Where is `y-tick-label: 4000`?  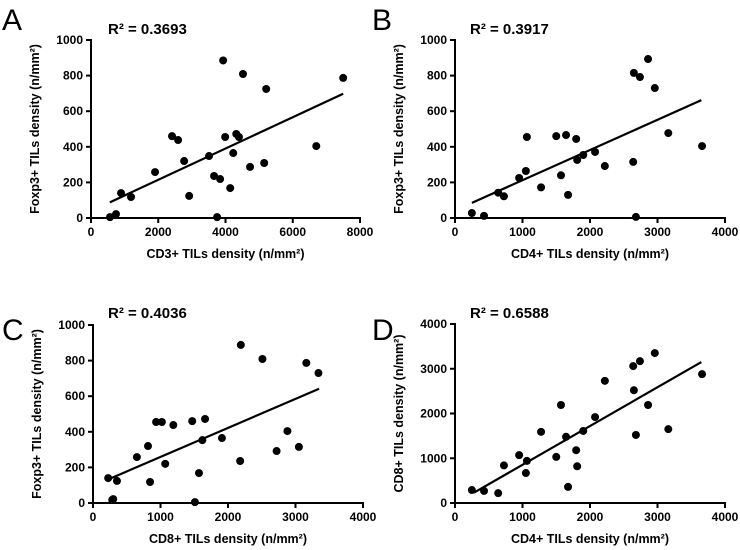 y-tick-label: 4000 is located at coordinates (433, 324).